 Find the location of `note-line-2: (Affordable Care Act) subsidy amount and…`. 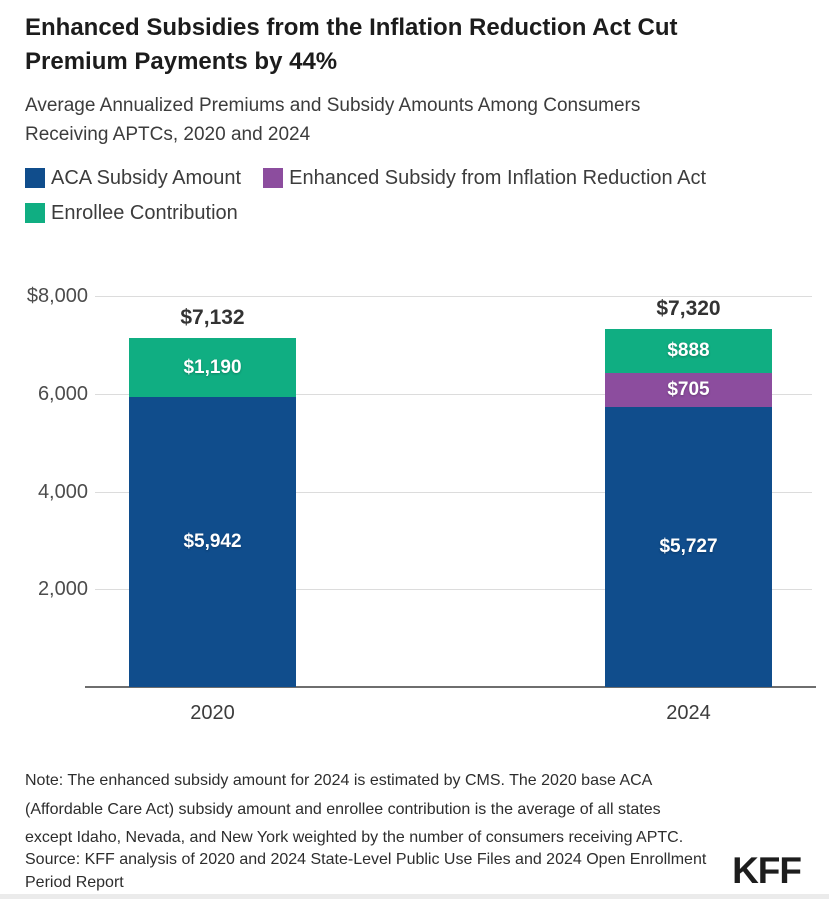

note-line-2: (Affordable Care Act) subsidy amount and… is located at coordinates (343, 809).